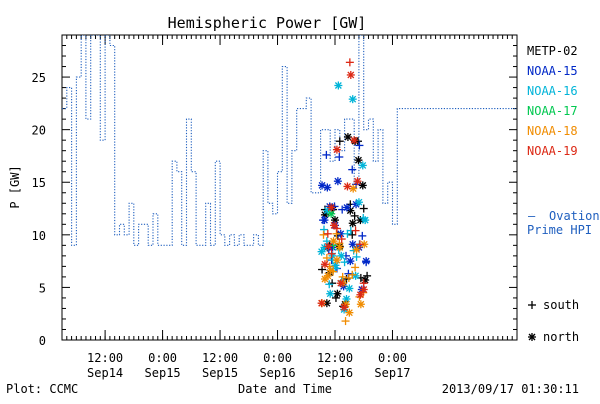 Image resolution: width=600 pixels, height=404 pixels. What do you see at coordinates (552, 131) in the screenshot?
I see `legend-noaa-18: NOAA-18` at bounding box center [552, 131].